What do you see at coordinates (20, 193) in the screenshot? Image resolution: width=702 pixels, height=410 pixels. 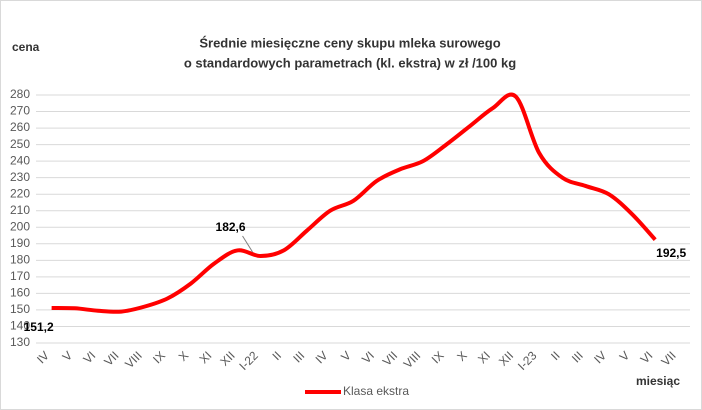 I see `y-tick-label: 220` at bounding box center [20, 193].